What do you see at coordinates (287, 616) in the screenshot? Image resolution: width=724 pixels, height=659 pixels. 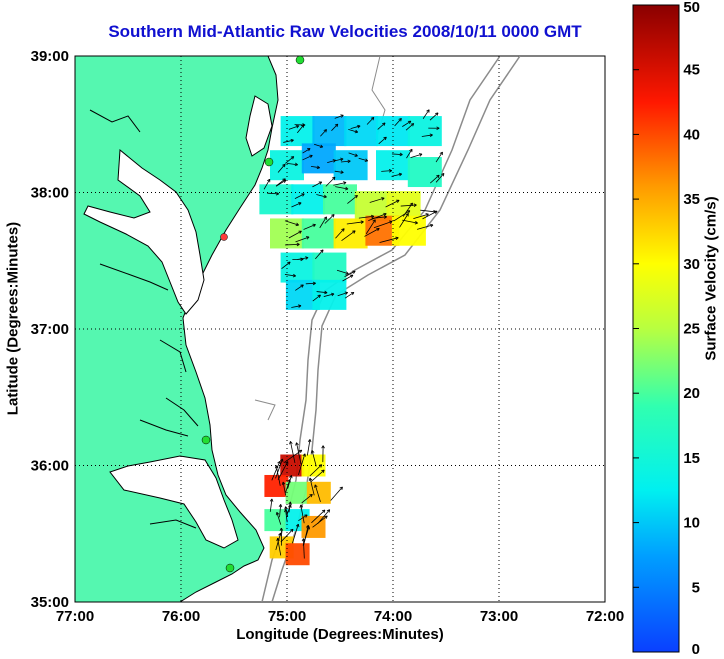 I see `x-tick-label: 75:00` at bounding box center [287, 616].